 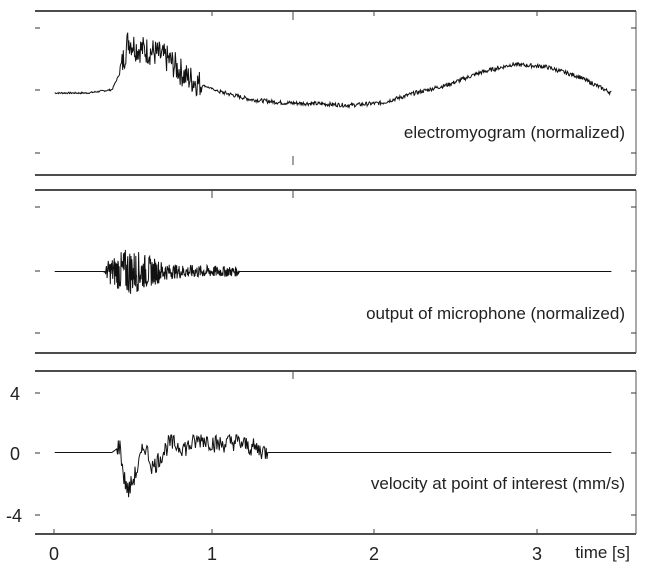 What do you see at coordinates (602, 552) in the screenshot?
I see `x-axis-label: time [s]` at bounding box center [602, 552].